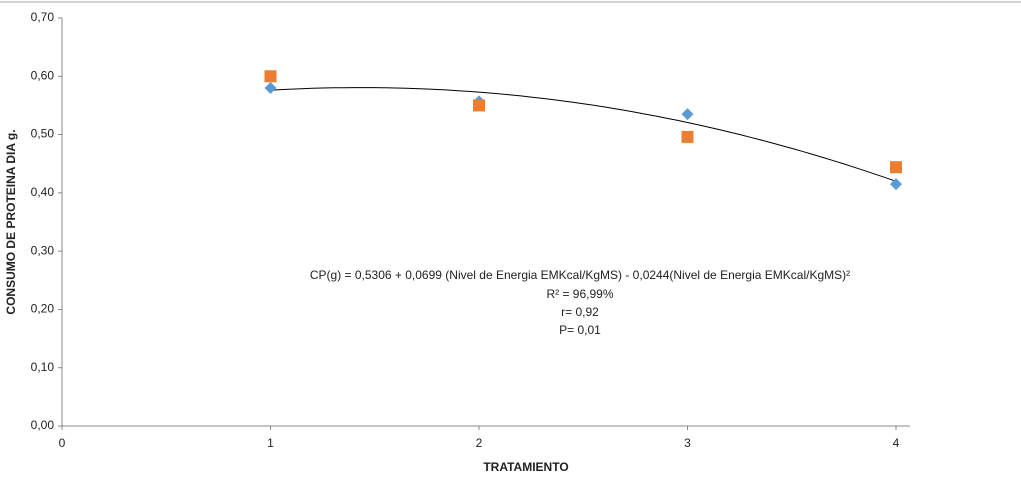 This screenshot has height=495, width=1021. I want to click on y-tick-label: 0,40, so click(43, 192).